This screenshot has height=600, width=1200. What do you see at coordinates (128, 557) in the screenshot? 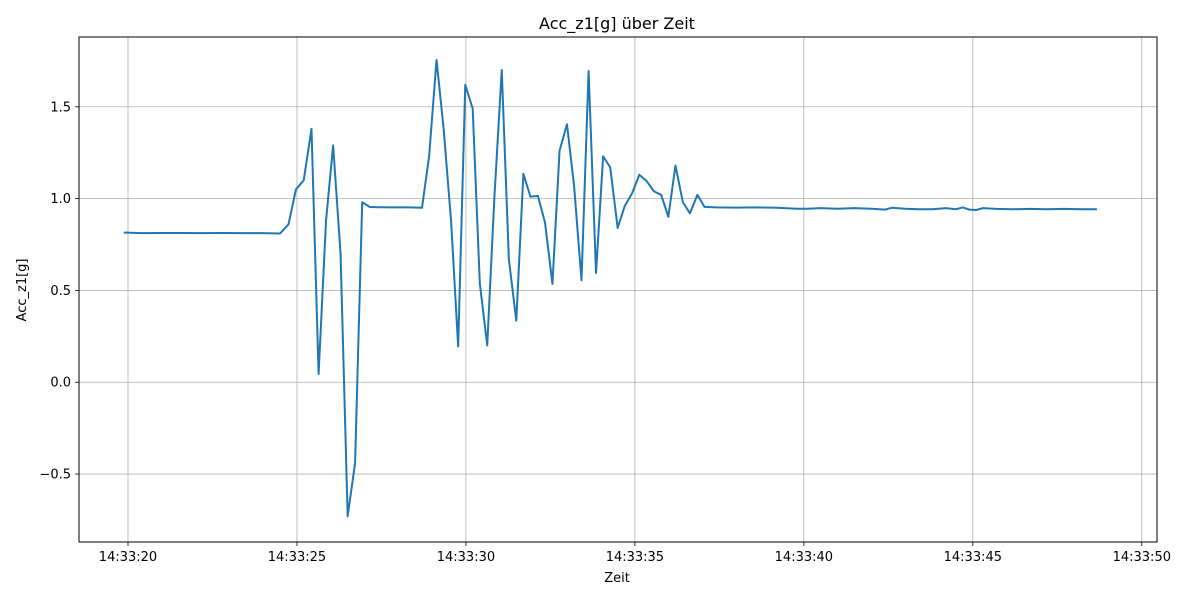
I see `x-tick-label: 14:33:20` at bounding box center [128, 557].